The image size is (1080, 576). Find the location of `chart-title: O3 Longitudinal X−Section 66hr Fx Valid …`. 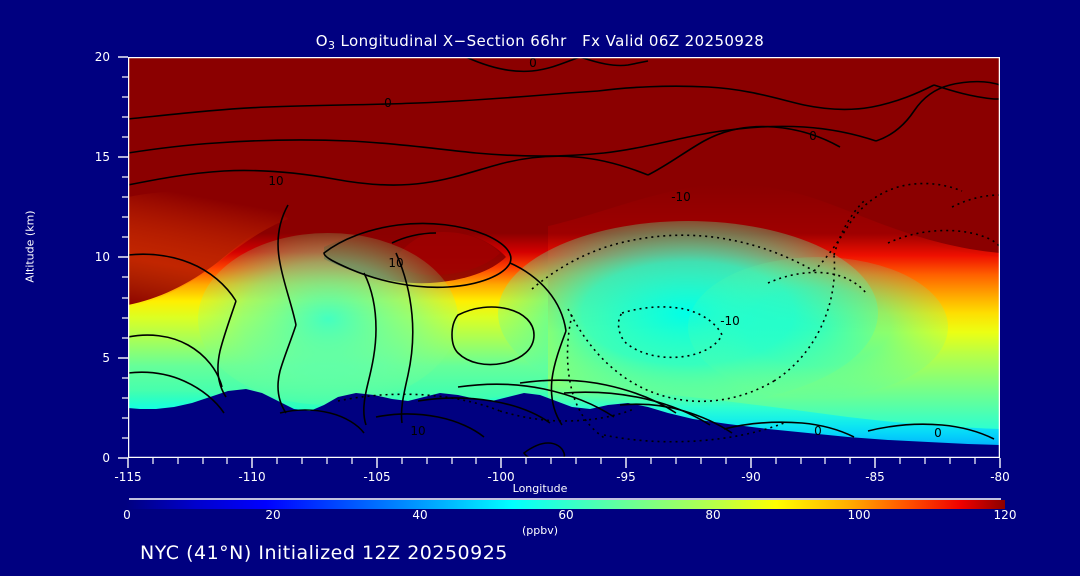

chart-title: O3 Longitudinal X−Section 66hr Fx Valid … is located at coordinates (540, 42).